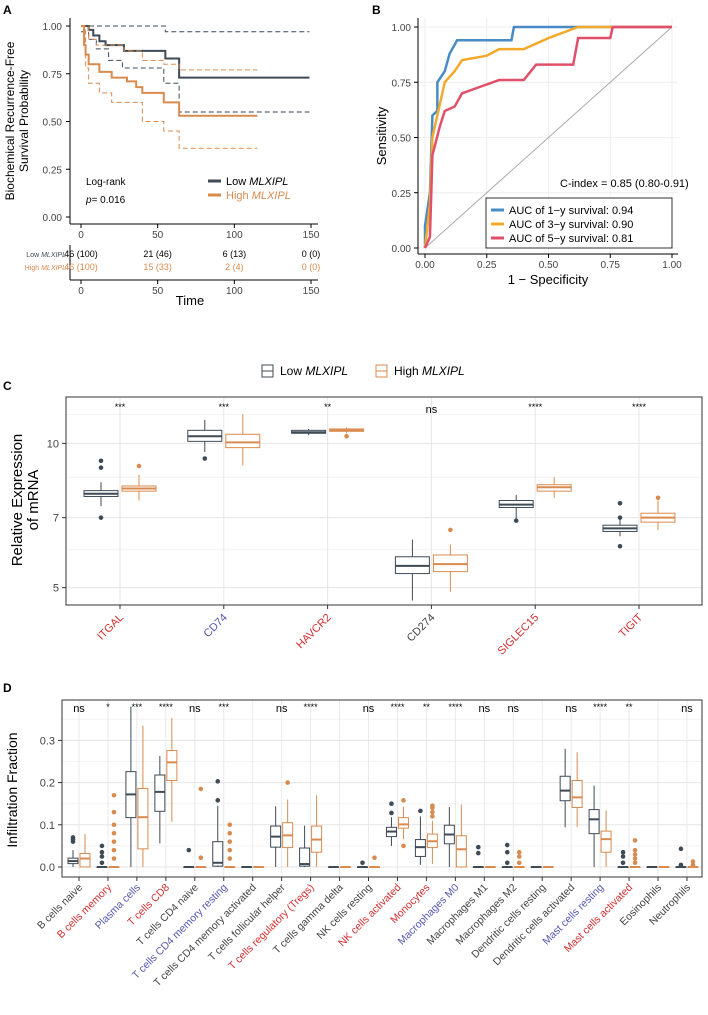  What do you see at coordinates (47, 868) in the screenshot?
I see `y-tick-label: 0.0` at bounding box center [47, 868].